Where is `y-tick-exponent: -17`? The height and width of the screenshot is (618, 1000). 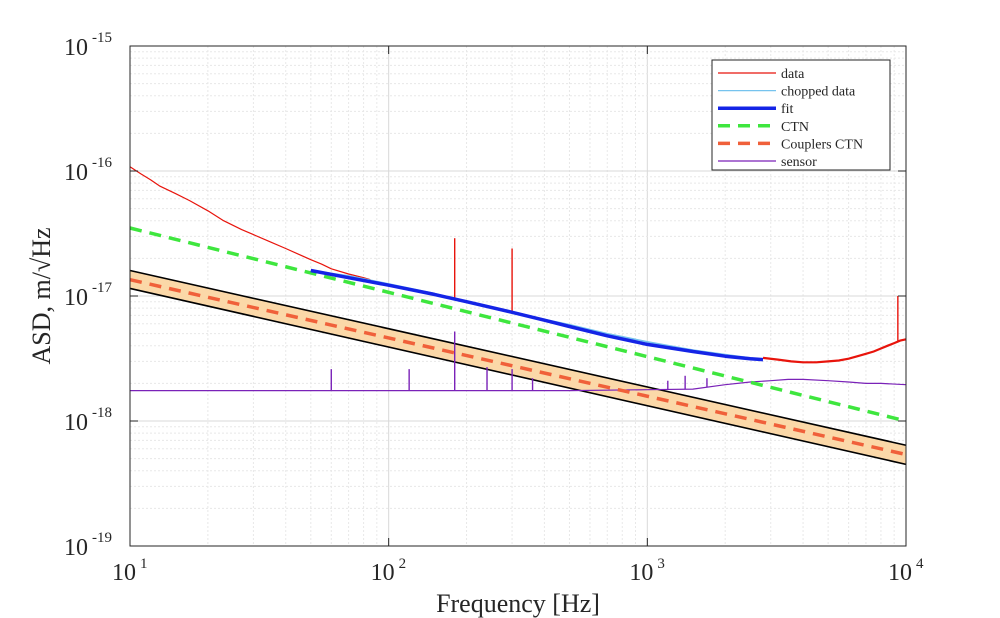
y-tick-exponent: -17 is located at coordinates (102, 288).